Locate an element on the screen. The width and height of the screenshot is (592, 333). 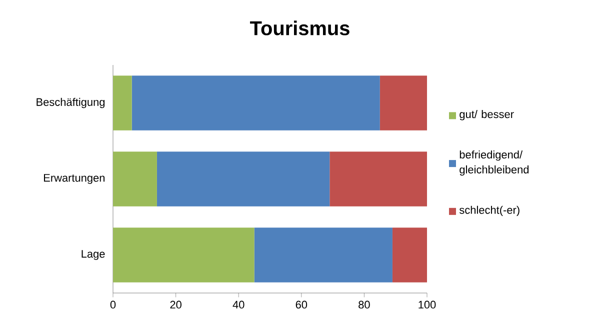
y-tick-label: Erwartungen is located at coordinates (74, 179).